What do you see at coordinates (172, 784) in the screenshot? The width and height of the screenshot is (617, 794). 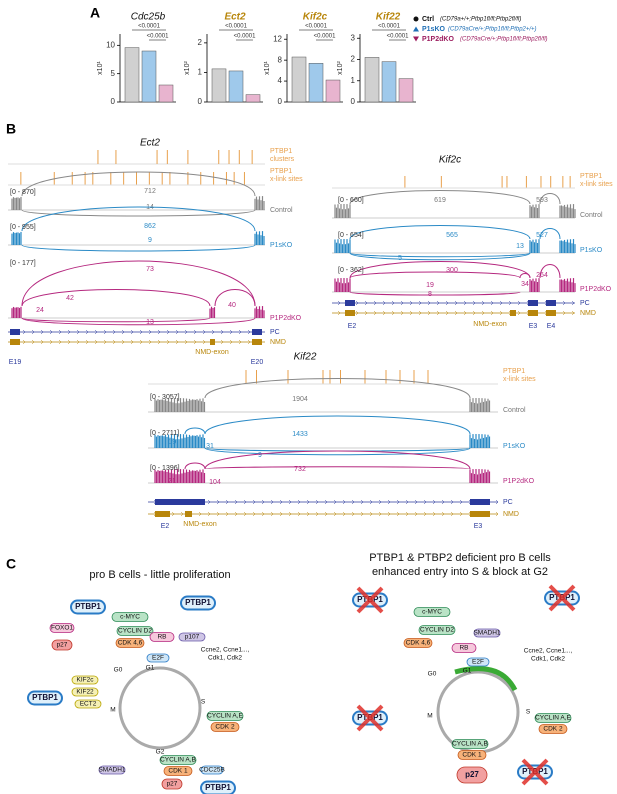 I see `label: p27` at bounding box center [172, 784].